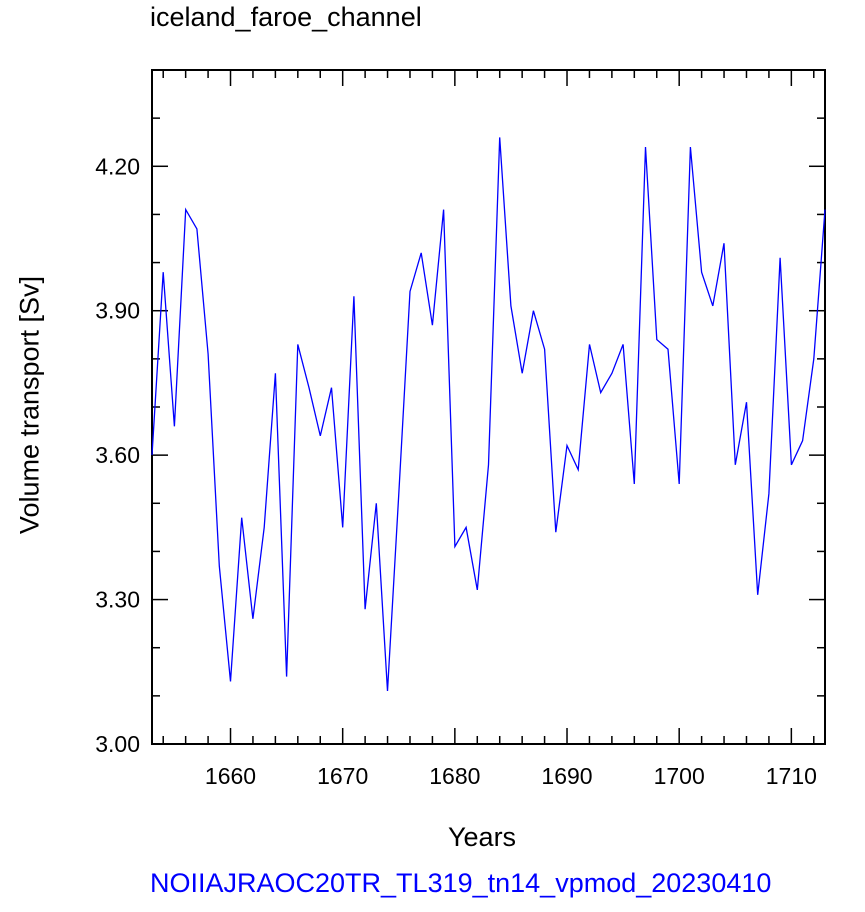 The image size is (865, 912). I want to click on y-tick-label: 3.90, so click(117, 311).